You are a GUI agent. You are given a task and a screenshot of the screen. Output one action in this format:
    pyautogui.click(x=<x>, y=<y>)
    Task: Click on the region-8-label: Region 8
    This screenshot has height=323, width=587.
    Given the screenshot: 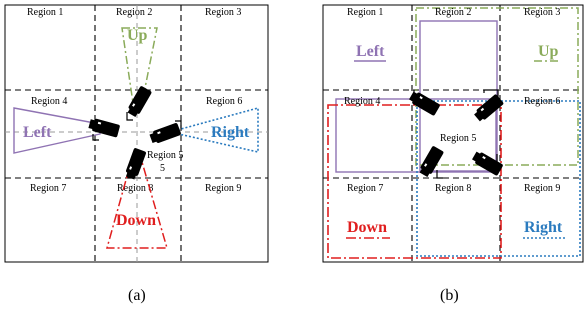 What is the action you would take?
    pyautogui.click(x=453, y=188)
    